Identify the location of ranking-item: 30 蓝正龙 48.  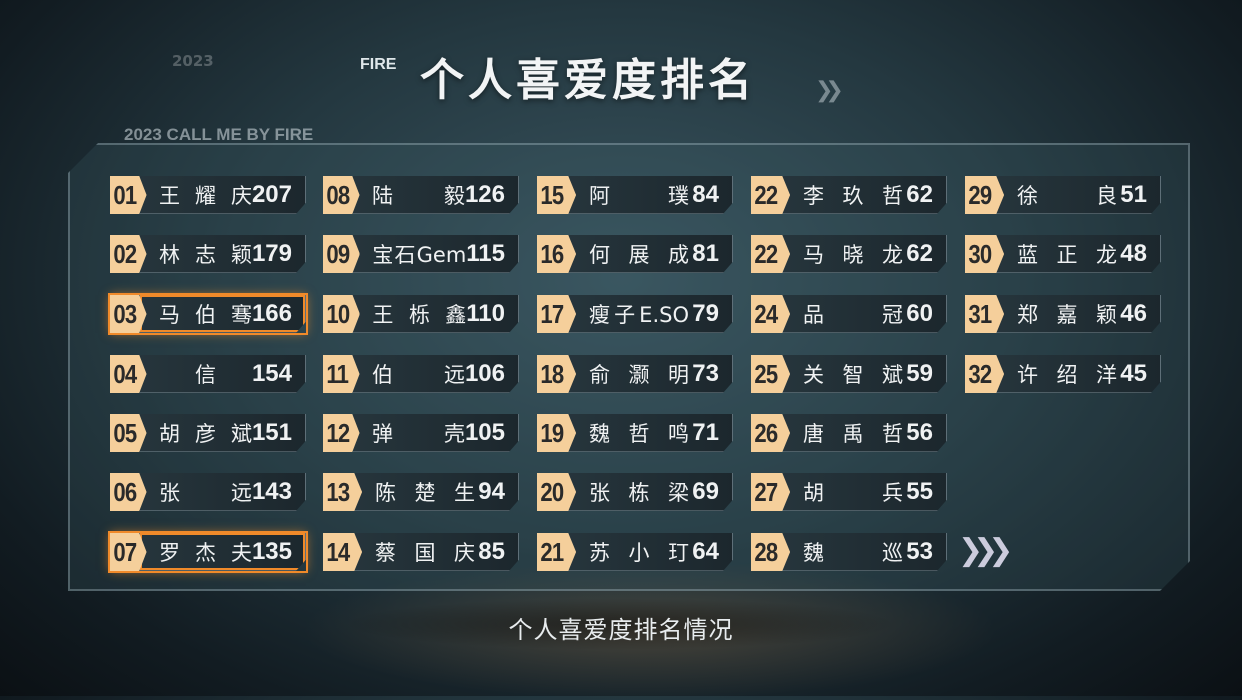
(1063, 254).